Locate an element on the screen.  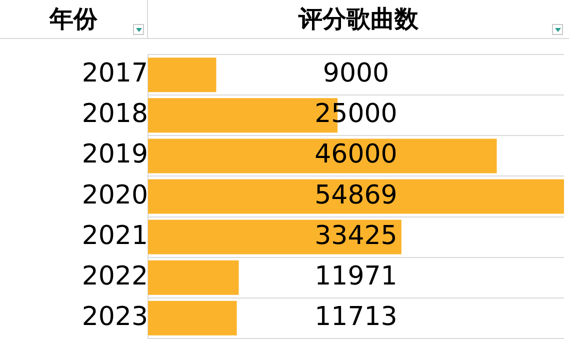
data-label: 9000 is located at coordinates (356, 73).